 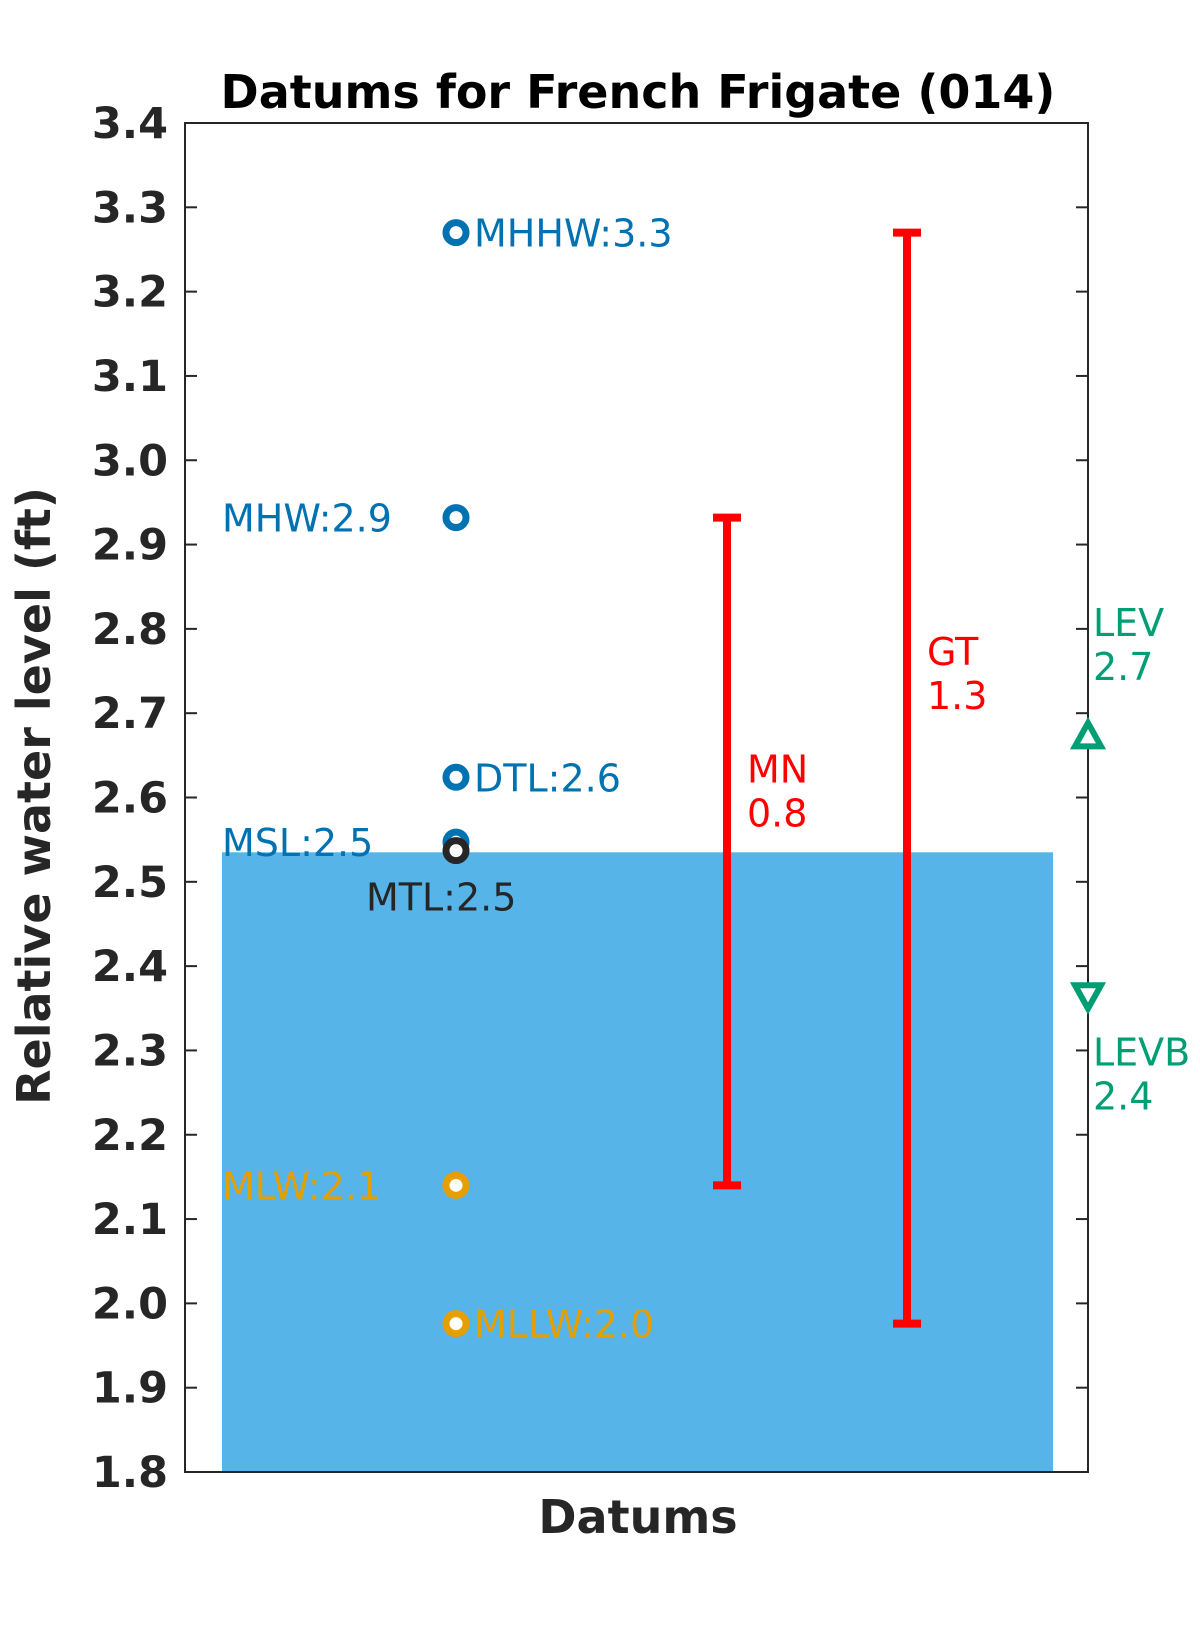 What do you see at coordinates (456, 1185) in the screenshot?
I see `datum-marker-mlw` at bounding box center [456, 1185].